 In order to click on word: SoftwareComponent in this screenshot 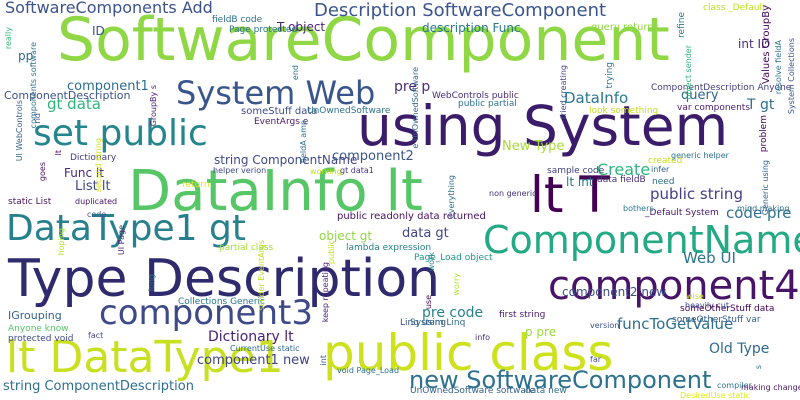, I will do `click(363, 40)`.